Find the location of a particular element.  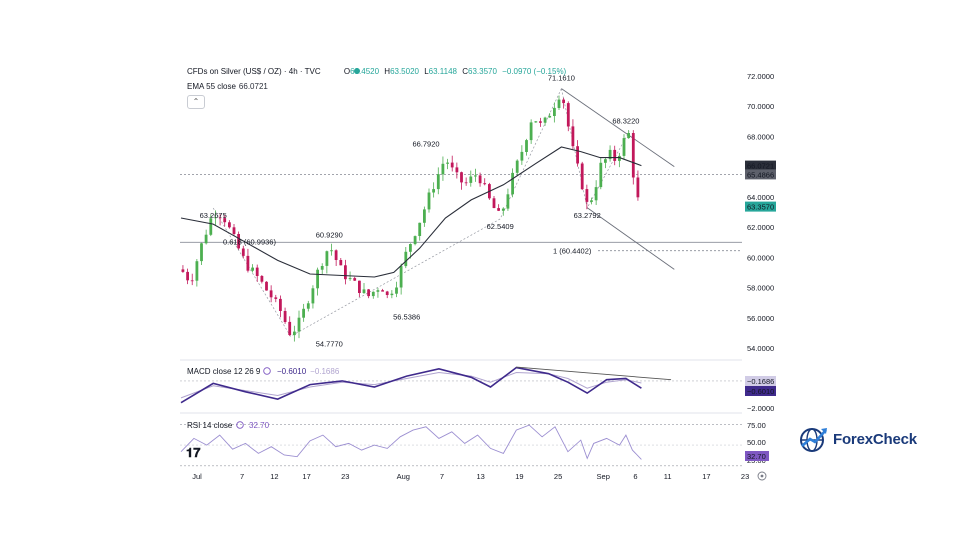

svg-text: −0.1686 is located at coordinates (760, 381).